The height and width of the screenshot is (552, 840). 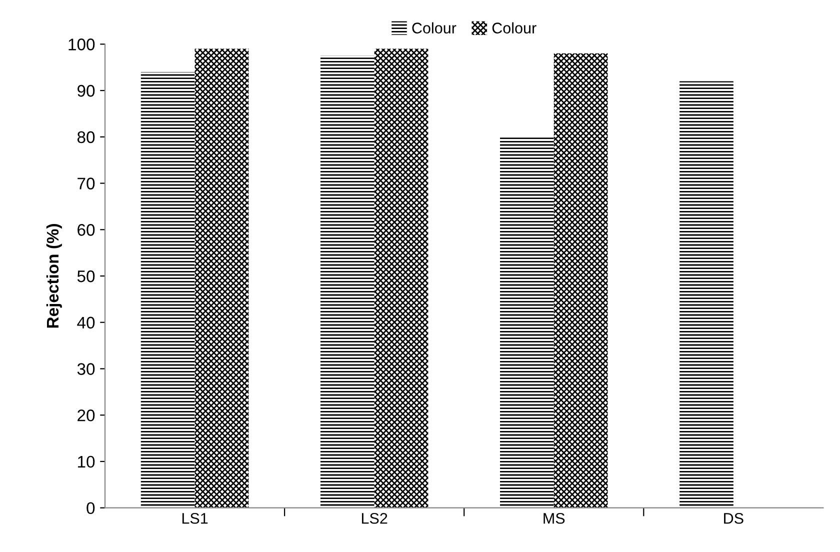 What do you see at coordinates (81, 44) in the screenshot?
I see `y-tick-label: 100` at bounding box center [81, 44].